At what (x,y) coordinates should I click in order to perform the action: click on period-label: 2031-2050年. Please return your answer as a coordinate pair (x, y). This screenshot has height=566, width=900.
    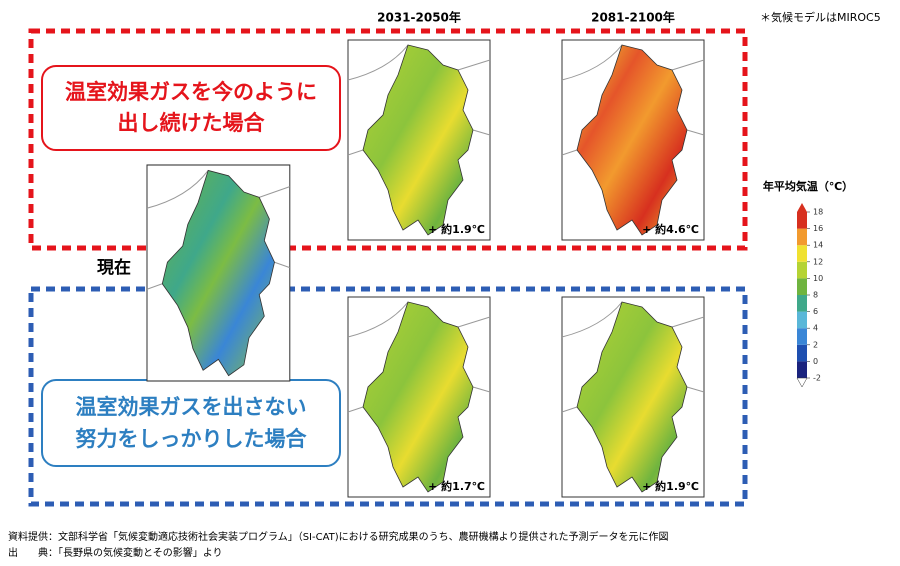
    Looking at the image, I should click on (419, 17).